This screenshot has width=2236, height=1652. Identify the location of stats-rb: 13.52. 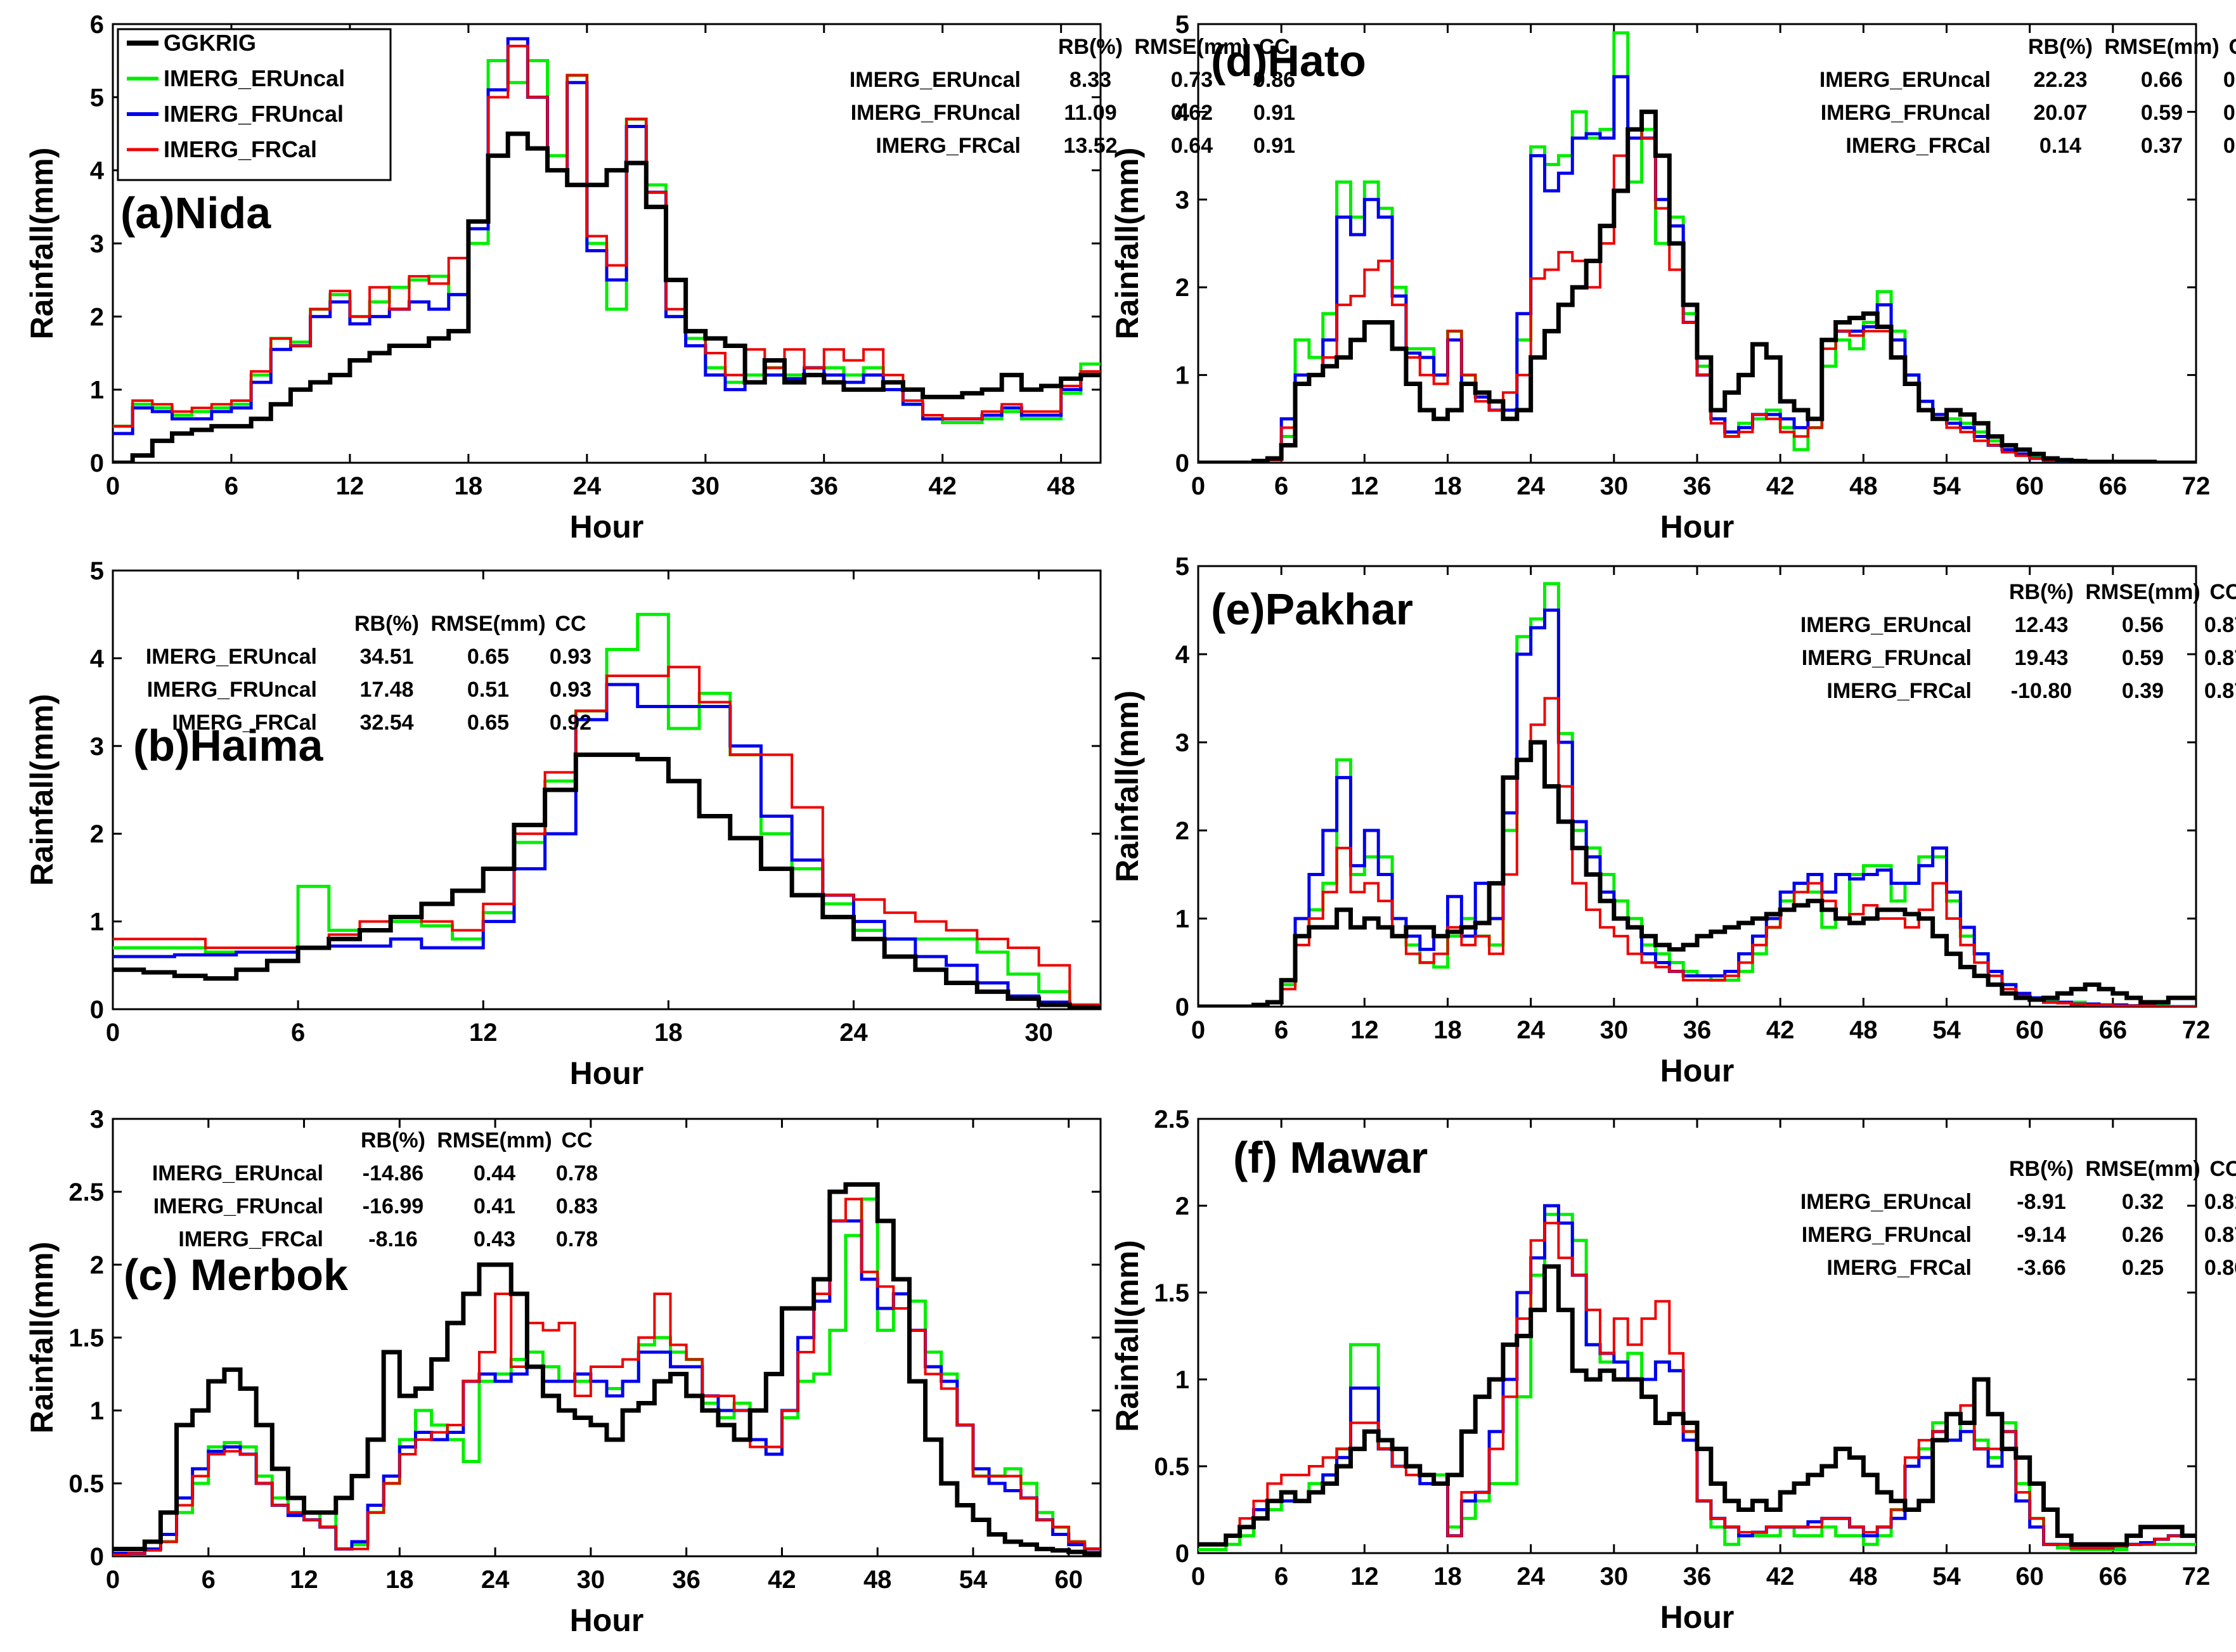
(1090, 146).